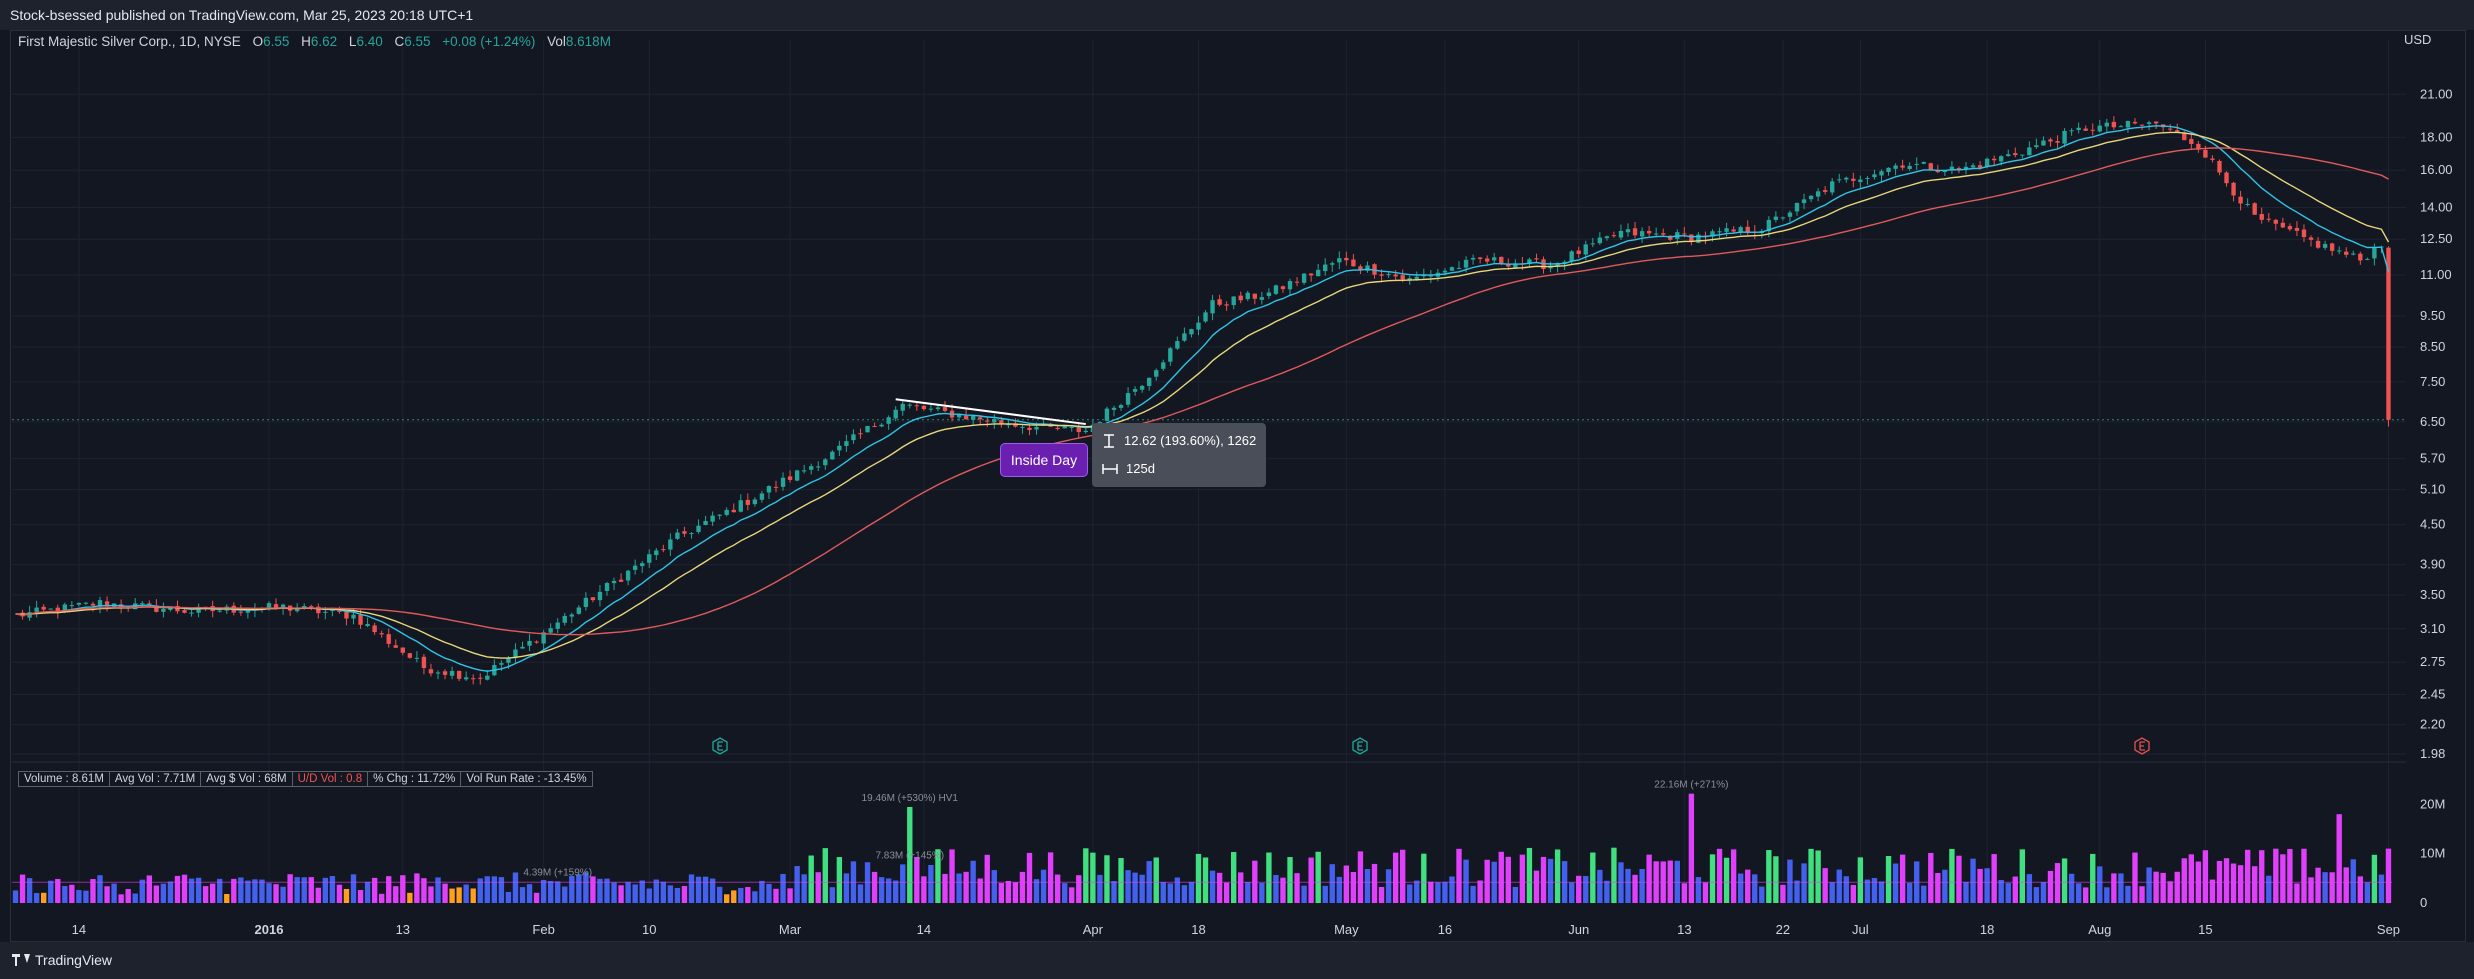  What do you see at coordinates (414, 779) in the screenshot?
I see `stat-pct-chg: % Chg : 11.72%` at bounding box center [414, 779].